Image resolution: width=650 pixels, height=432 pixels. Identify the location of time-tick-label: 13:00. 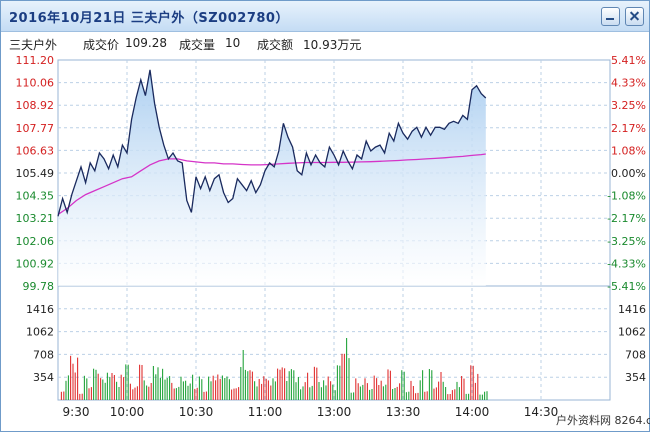
(334, 412).